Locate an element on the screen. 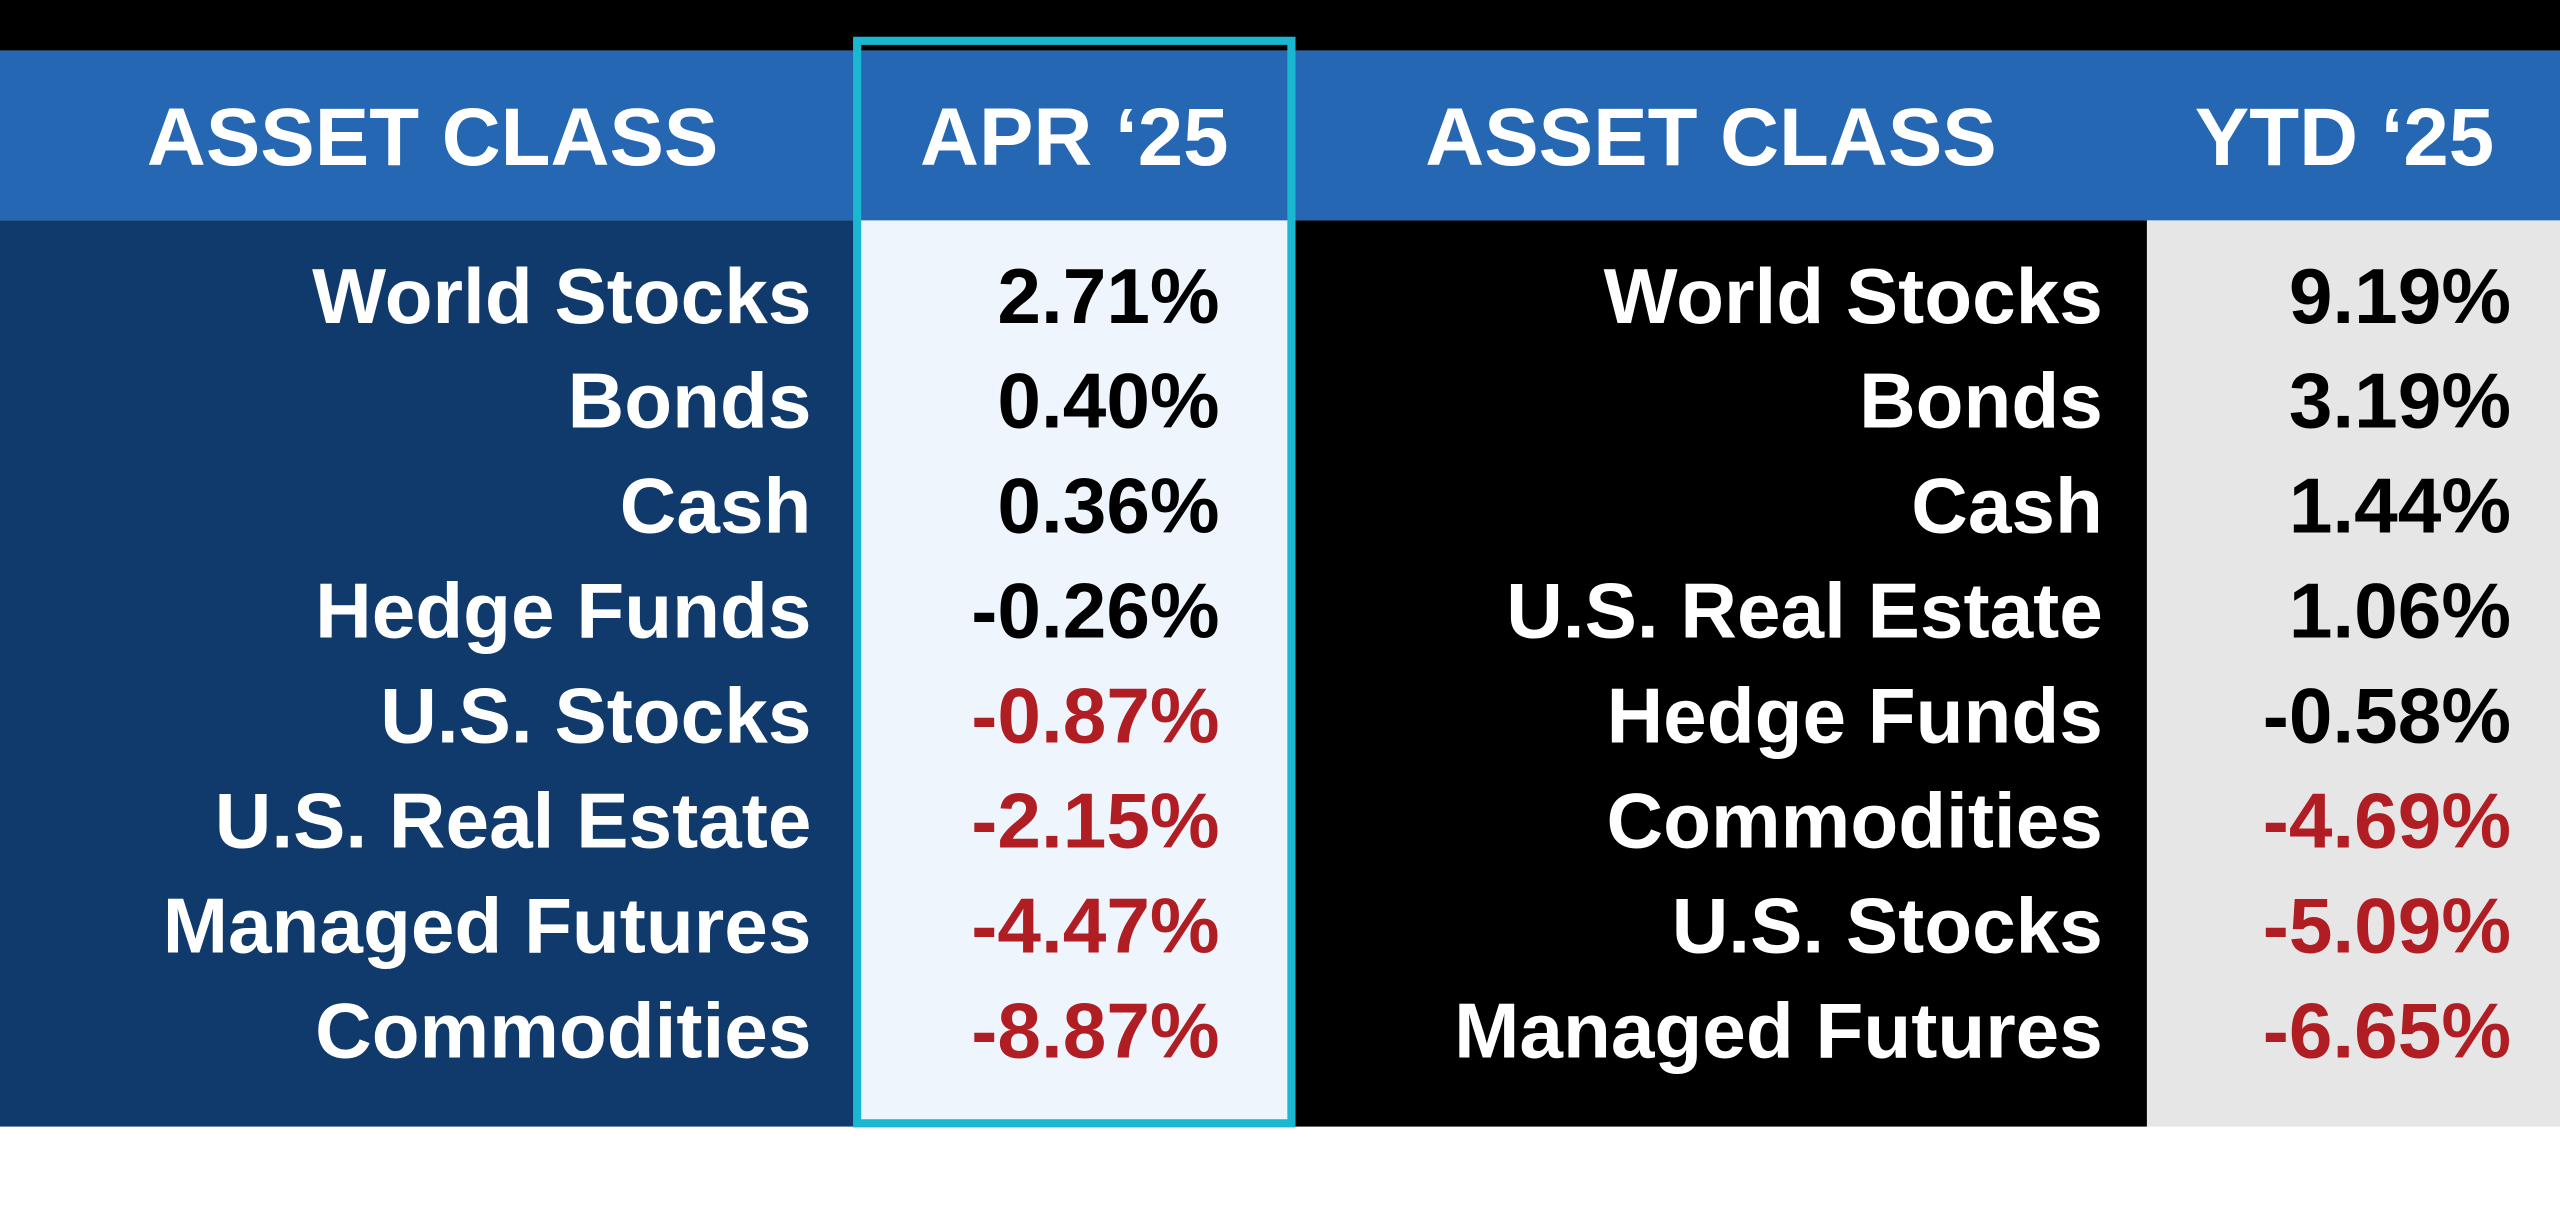  return-value: -8.87% is located at coordinates (1095, 1031).